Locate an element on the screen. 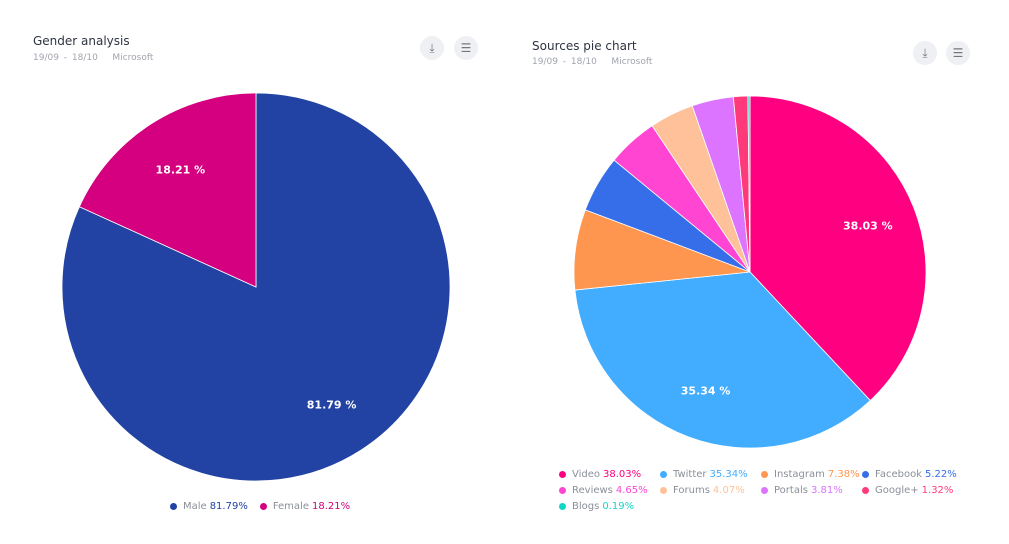 The image size is (1009, 544). legend-value: 5.22% is located at coordinates (941, 474).